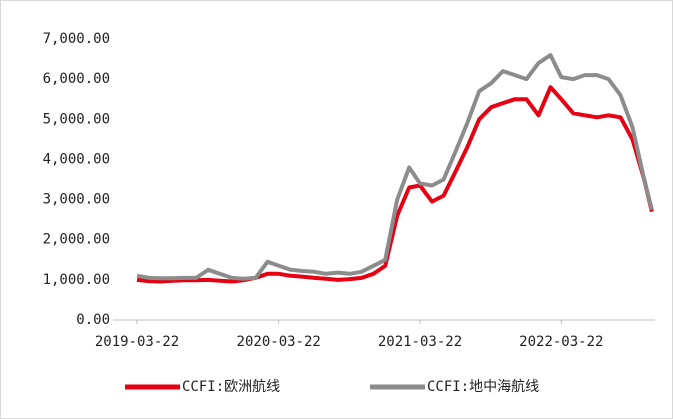  Describe the element at coordinates (76, 200) in the screenshot. I see `y-tick-label: 3,000.00` at that location.